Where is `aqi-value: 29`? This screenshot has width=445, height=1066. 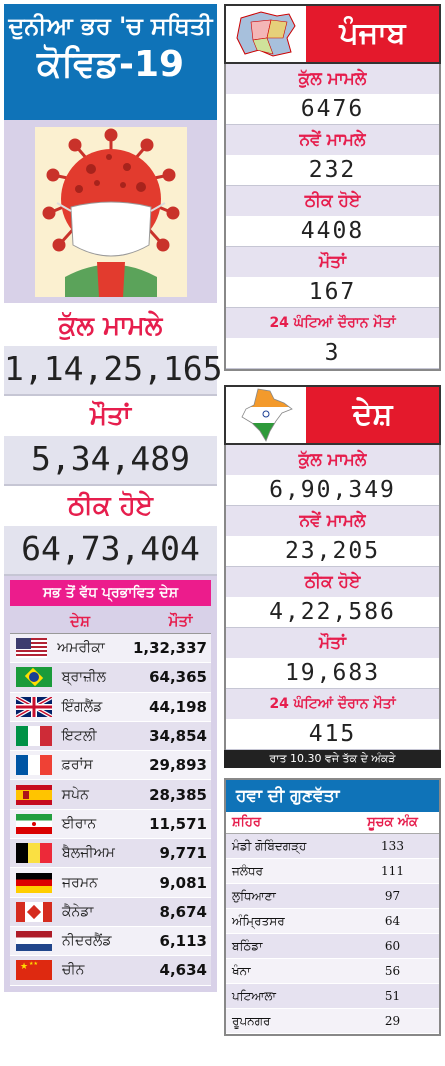
aqi-value: 29 is located at coordinates (392, 1021).